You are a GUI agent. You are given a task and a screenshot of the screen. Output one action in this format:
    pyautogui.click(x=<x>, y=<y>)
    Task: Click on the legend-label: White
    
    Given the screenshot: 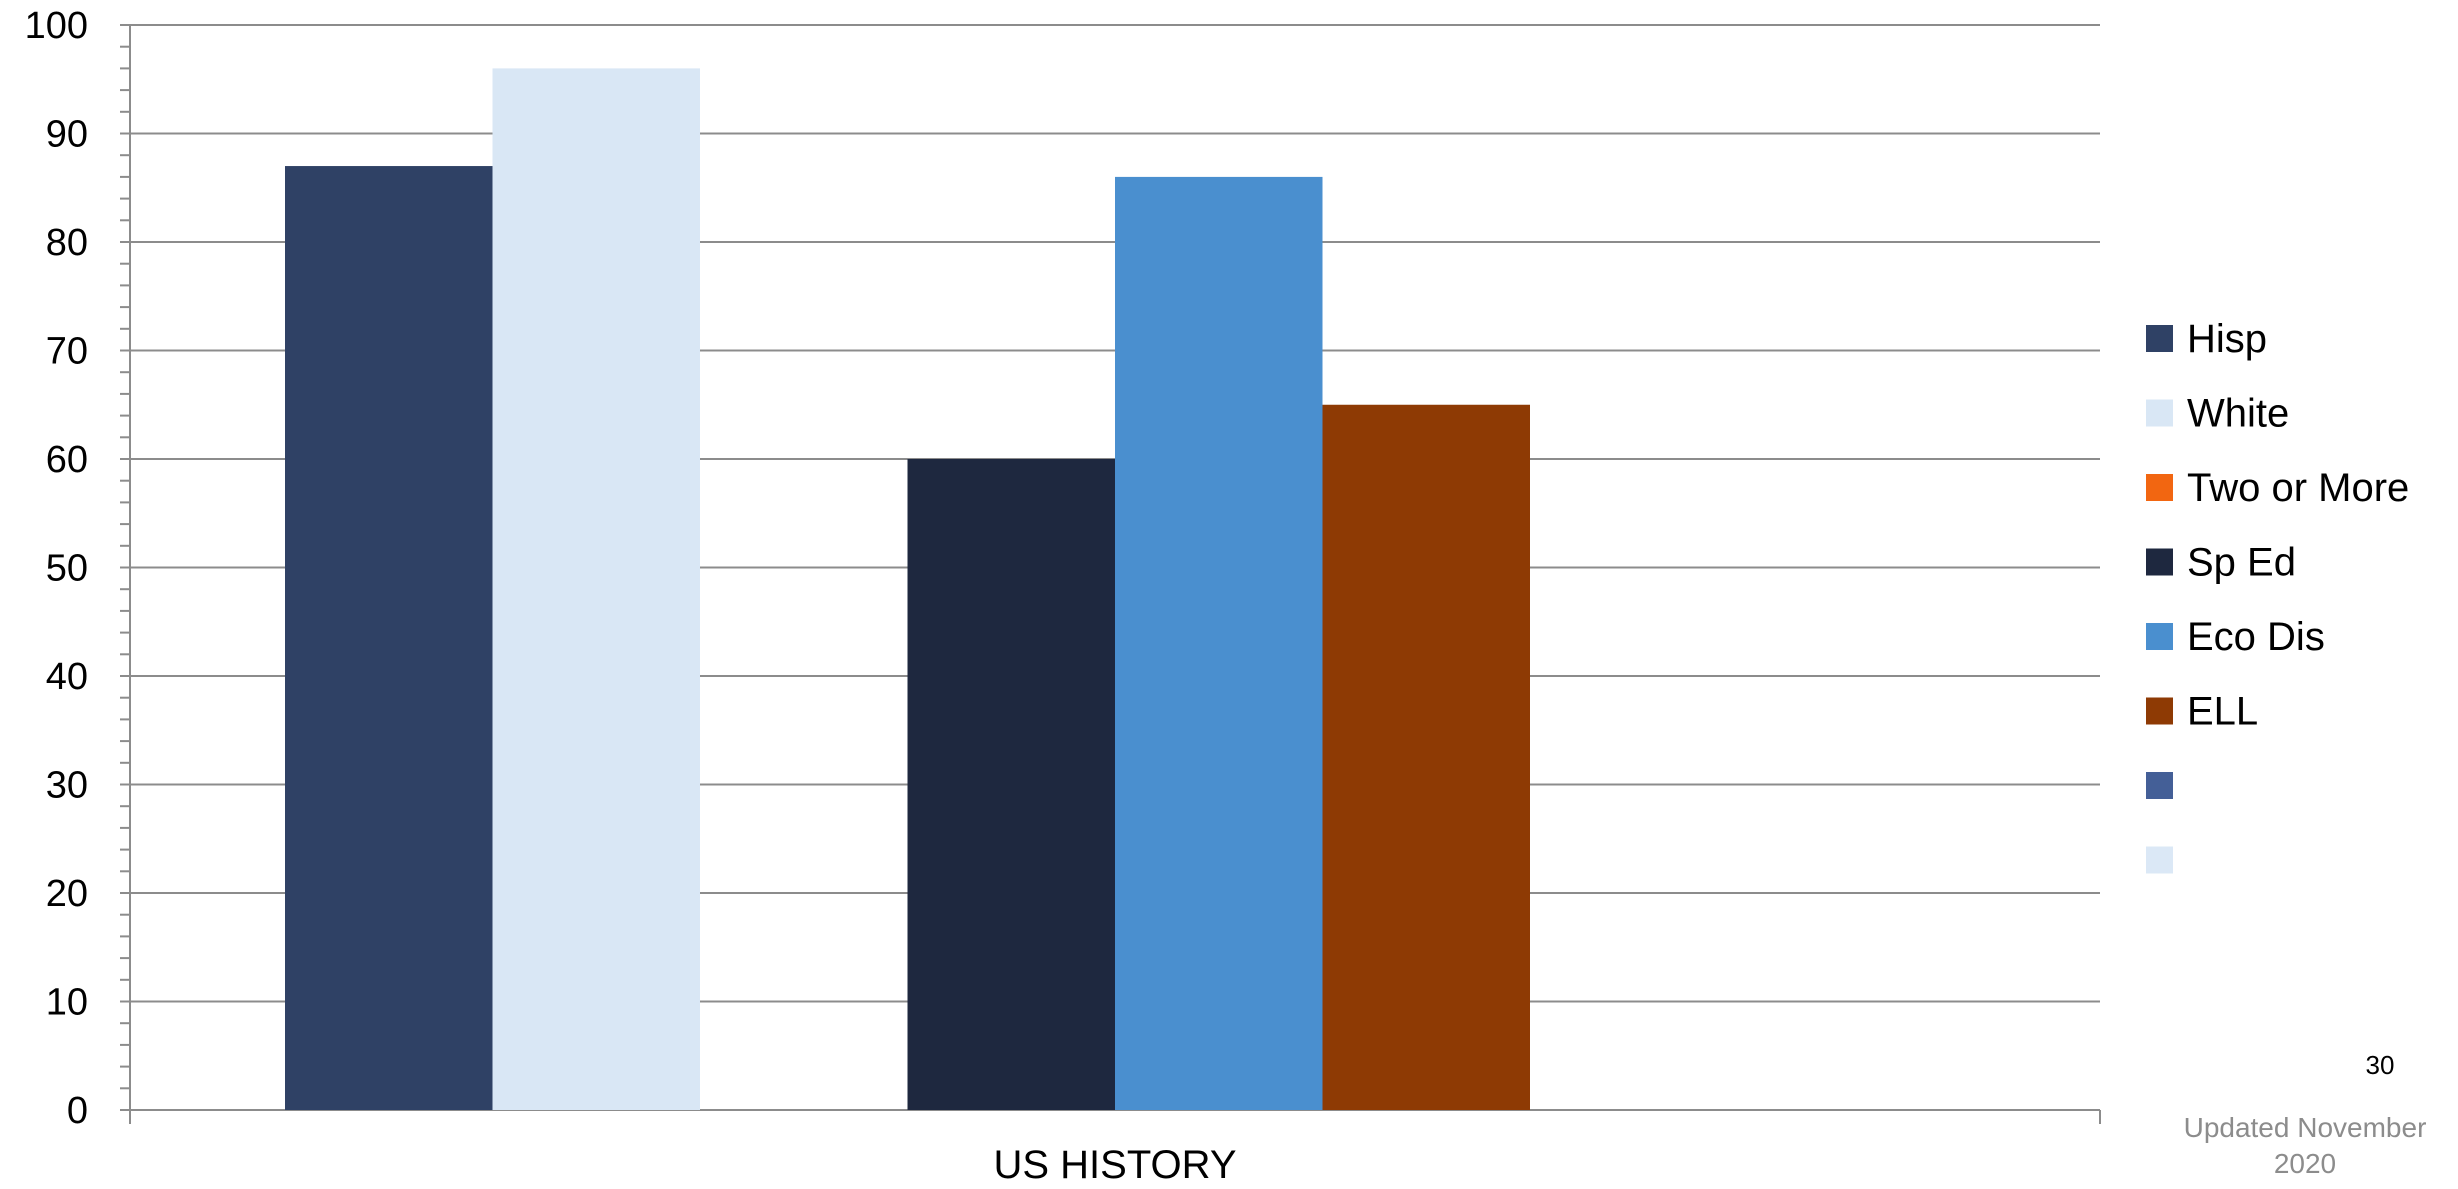 What is the action you would take?
    pyautogui.click(x=2238, y=414)
    